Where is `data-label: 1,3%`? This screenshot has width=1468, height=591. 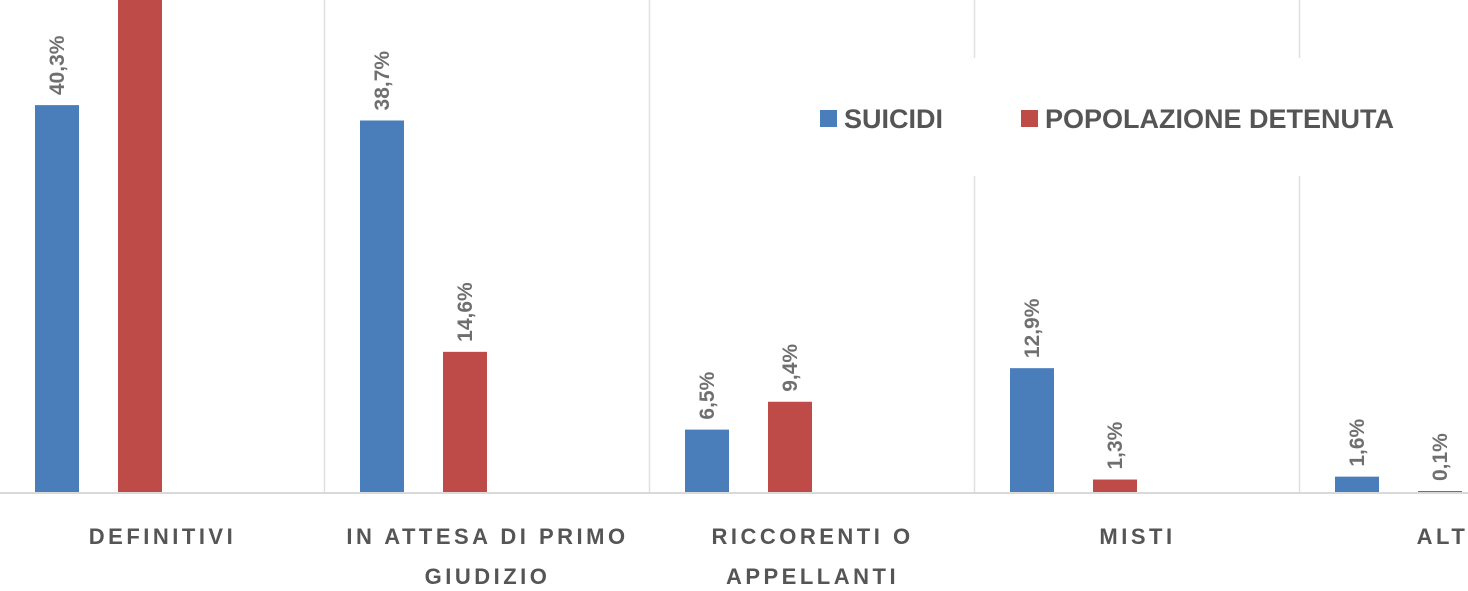 data-label: 1,3% is located at coordinates (1115, 445).